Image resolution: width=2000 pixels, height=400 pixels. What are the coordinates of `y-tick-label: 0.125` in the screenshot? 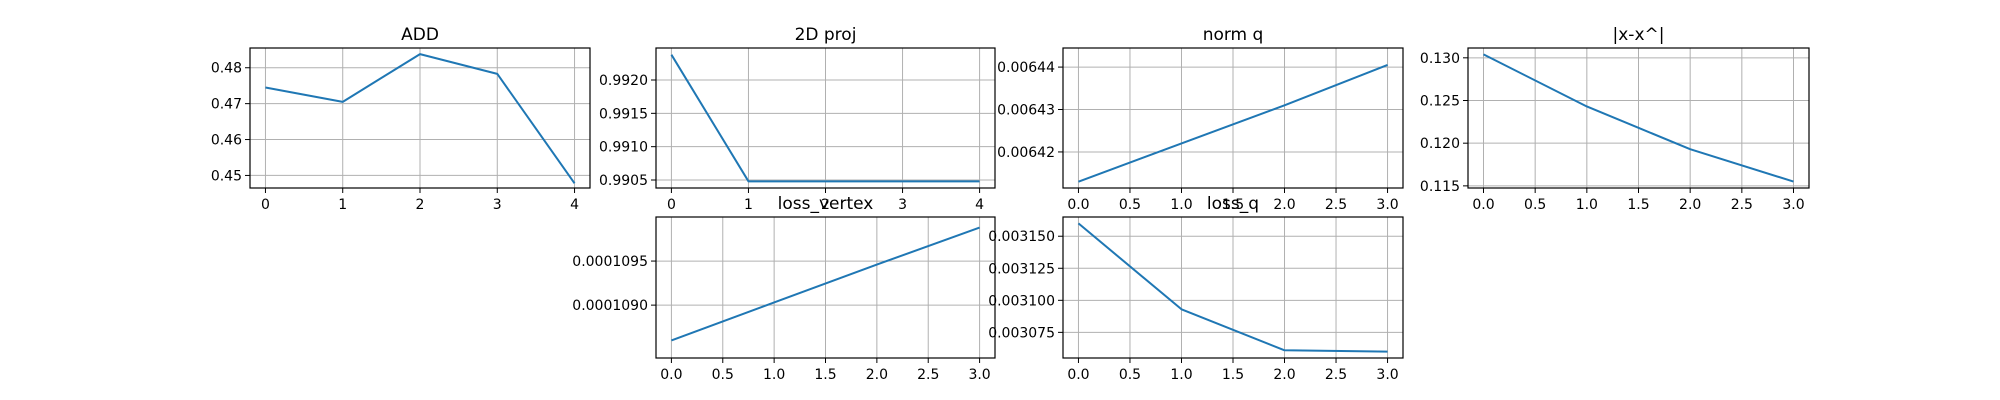 It's located at (1440, 102).